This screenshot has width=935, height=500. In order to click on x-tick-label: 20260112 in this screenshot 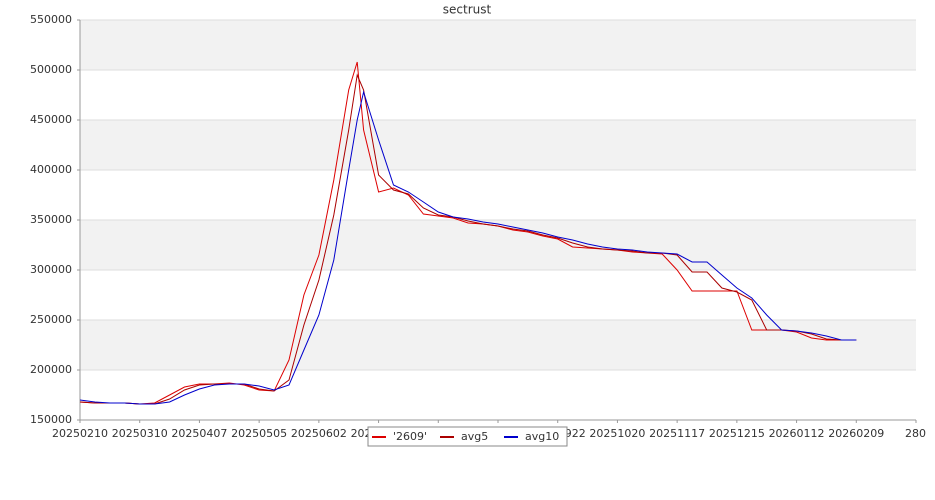, I will do `click(797, 433)`.